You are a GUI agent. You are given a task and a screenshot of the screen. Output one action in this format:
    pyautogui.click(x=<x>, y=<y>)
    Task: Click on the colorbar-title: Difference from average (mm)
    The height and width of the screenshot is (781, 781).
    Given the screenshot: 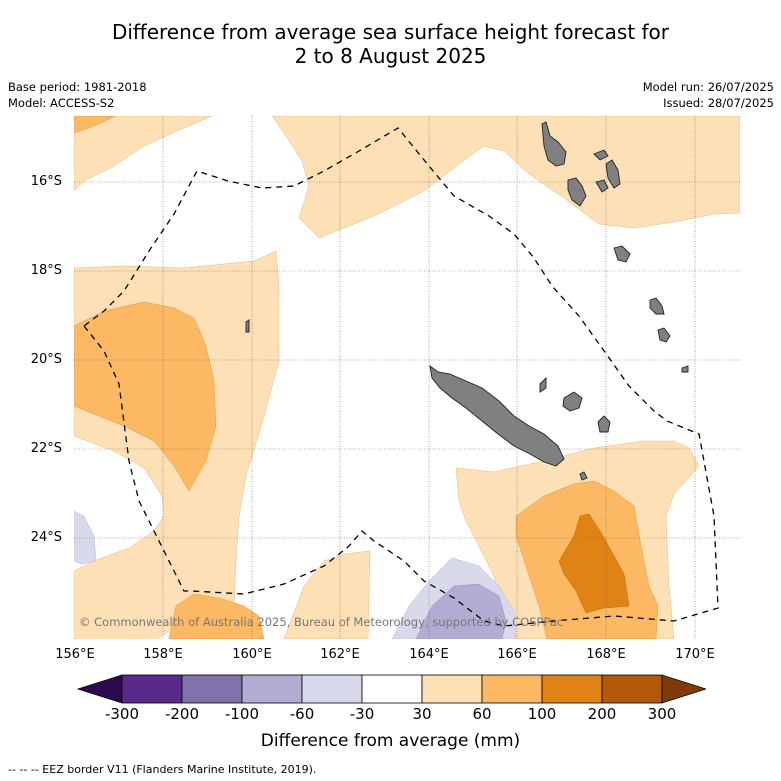 What is the action you would take?
    pyautogui.click(x=390, y=741)
    